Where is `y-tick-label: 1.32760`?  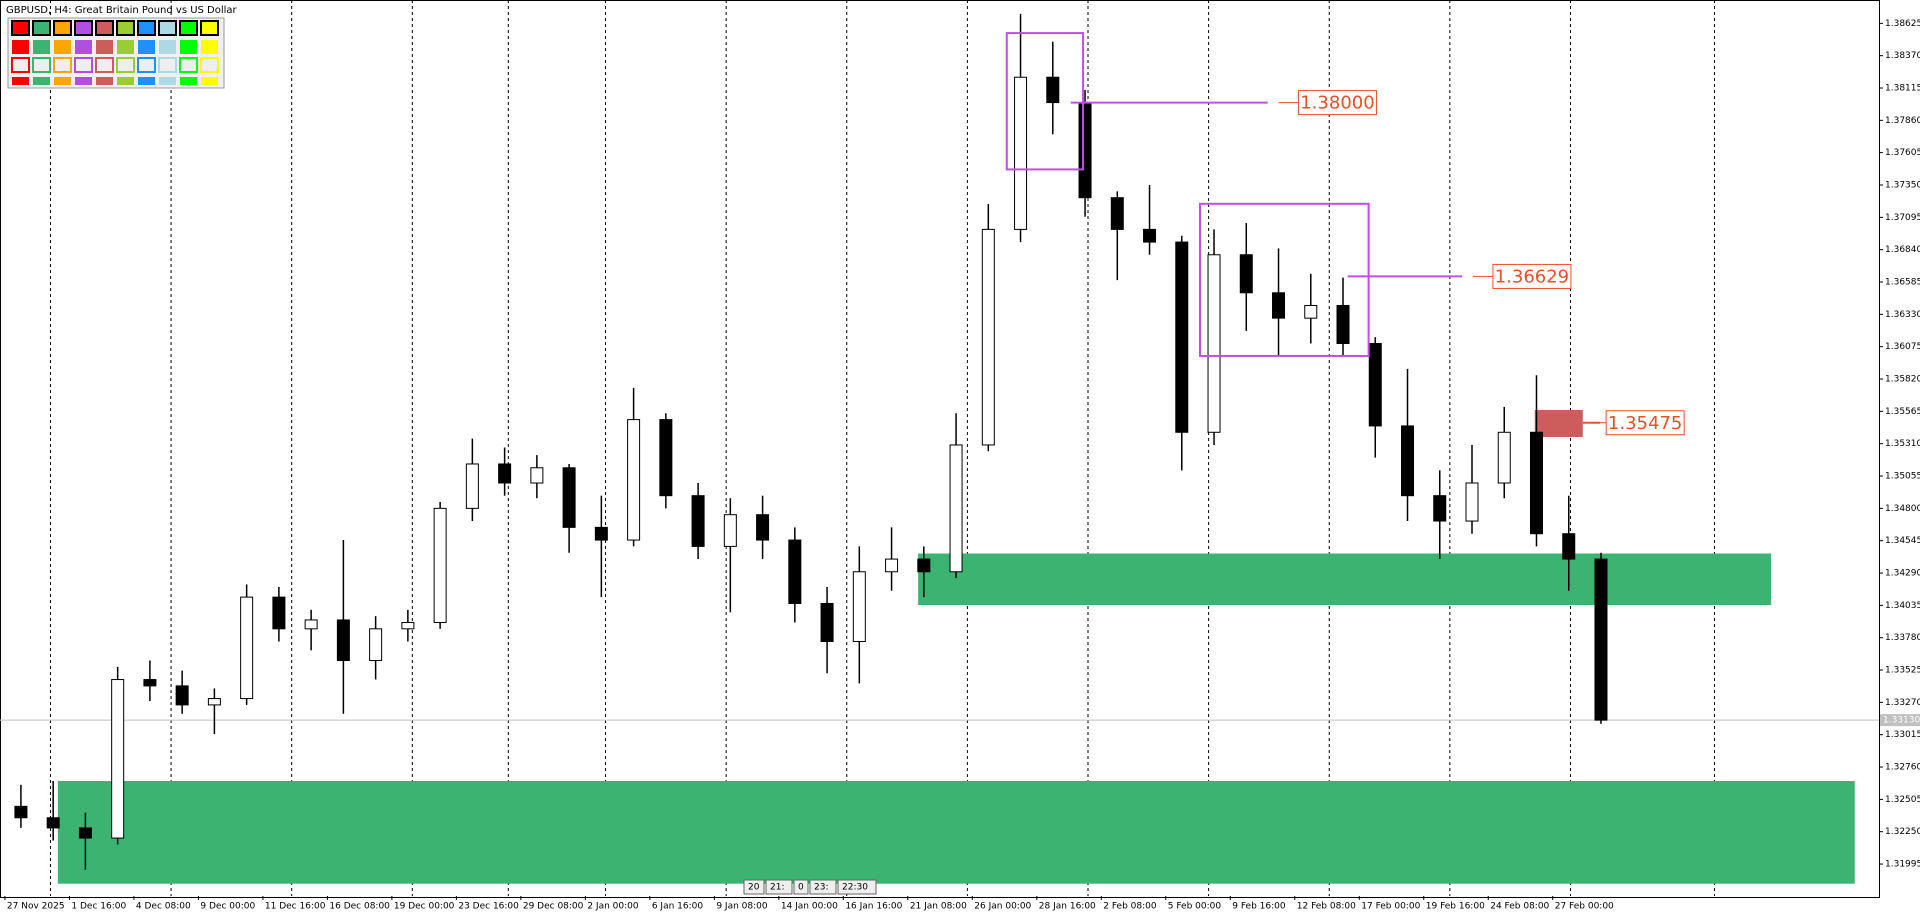
y-tick-label: 1.32760 is located at coordinates (1902, 768).